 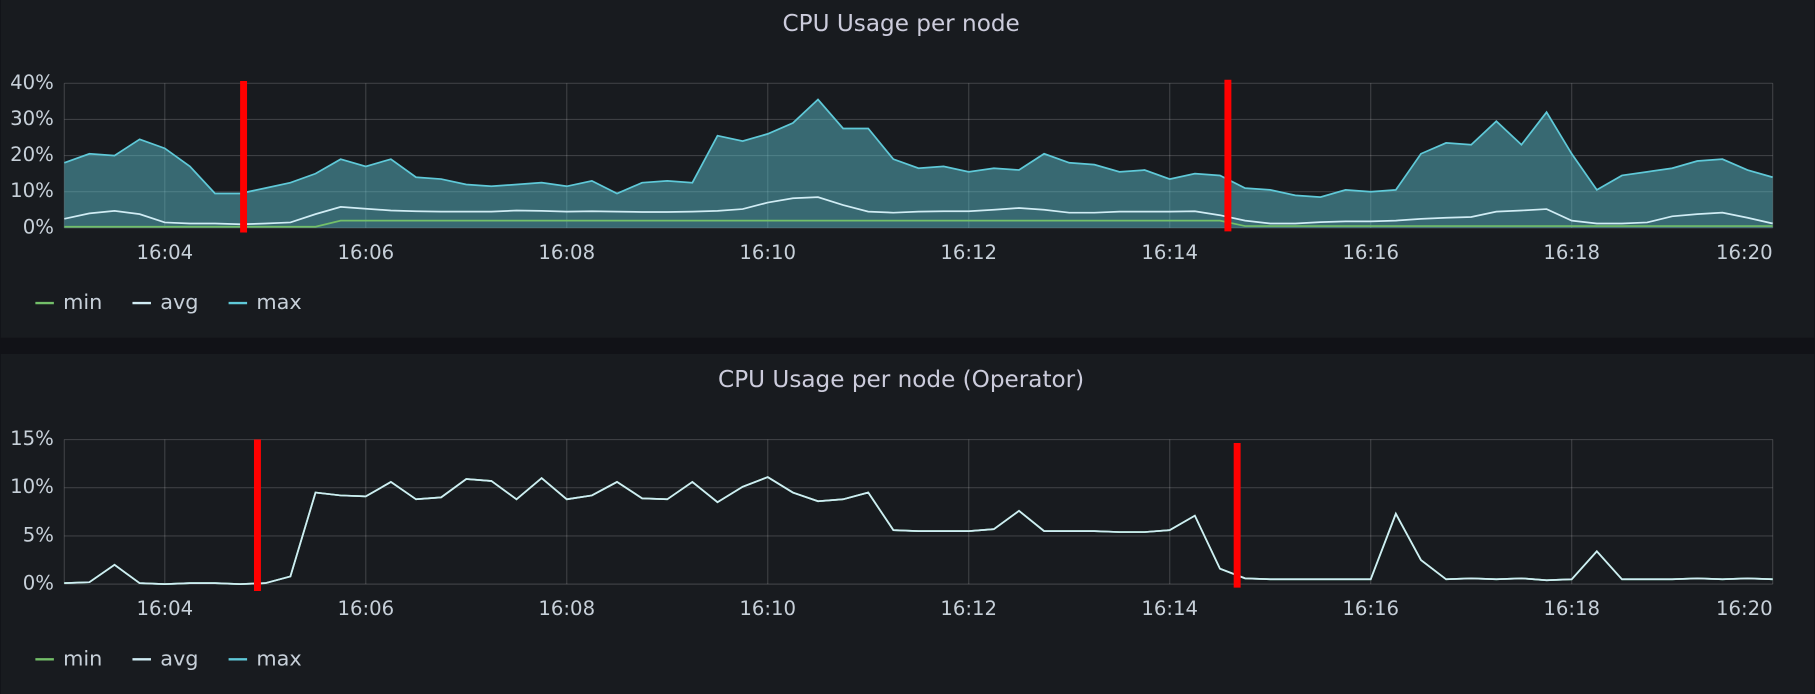 I want to click on y-tick-label: 20%, so click(x=32, y=154).